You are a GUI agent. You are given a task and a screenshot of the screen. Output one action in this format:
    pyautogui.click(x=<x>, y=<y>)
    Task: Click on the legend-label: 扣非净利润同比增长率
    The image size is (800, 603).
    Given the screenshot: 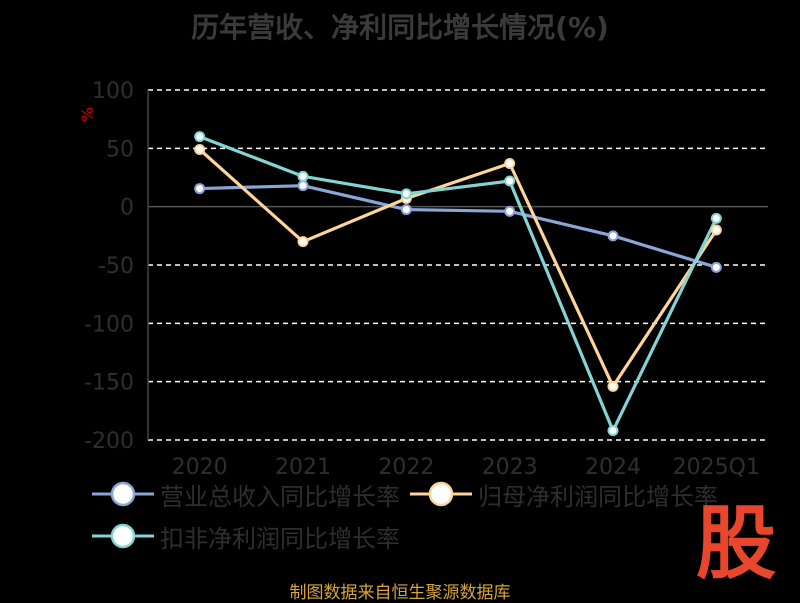 What is the action you would take?
    pyautogui.click(x=280, y=538)
    